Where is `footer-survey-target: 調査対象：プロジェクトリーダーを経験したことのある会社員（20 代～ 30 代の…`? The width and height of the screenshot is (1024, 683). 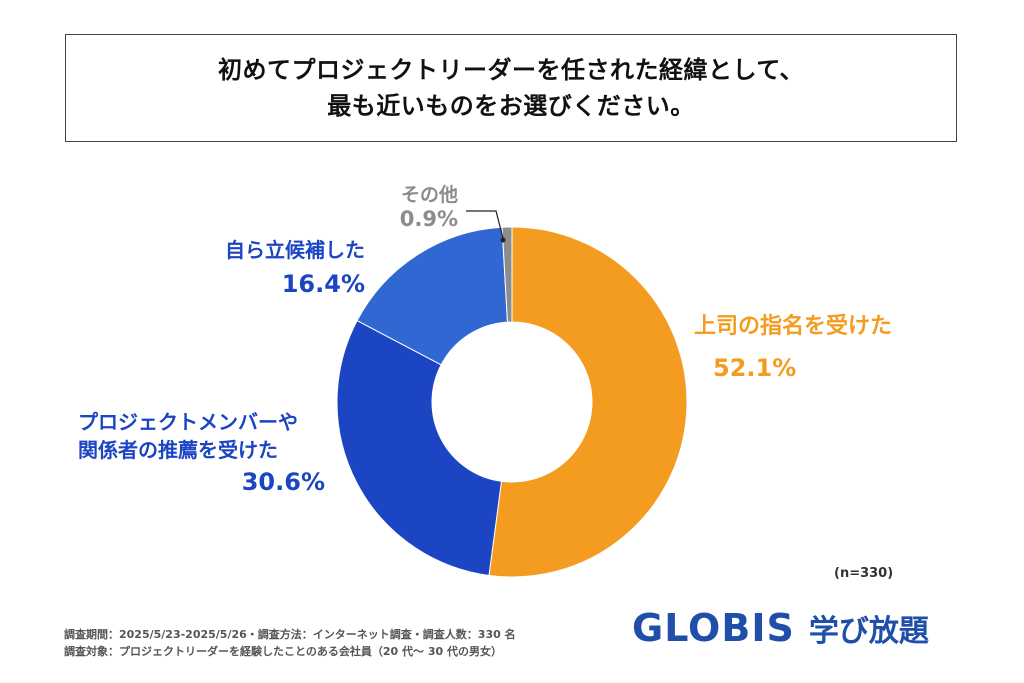 footer-survey-target: 調査対象：プロジェクトリーダーを経験したことのある会社員（20 代～ 30 代の… is located at coordinates (283, 651).